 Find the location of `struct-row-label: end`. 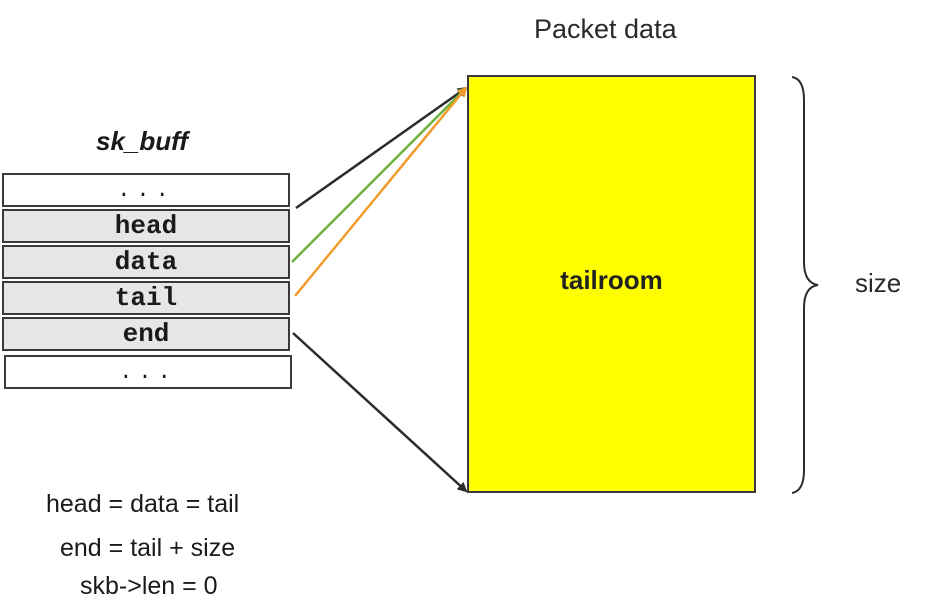

struct-row-label: end is located at coordinates (146, 334).